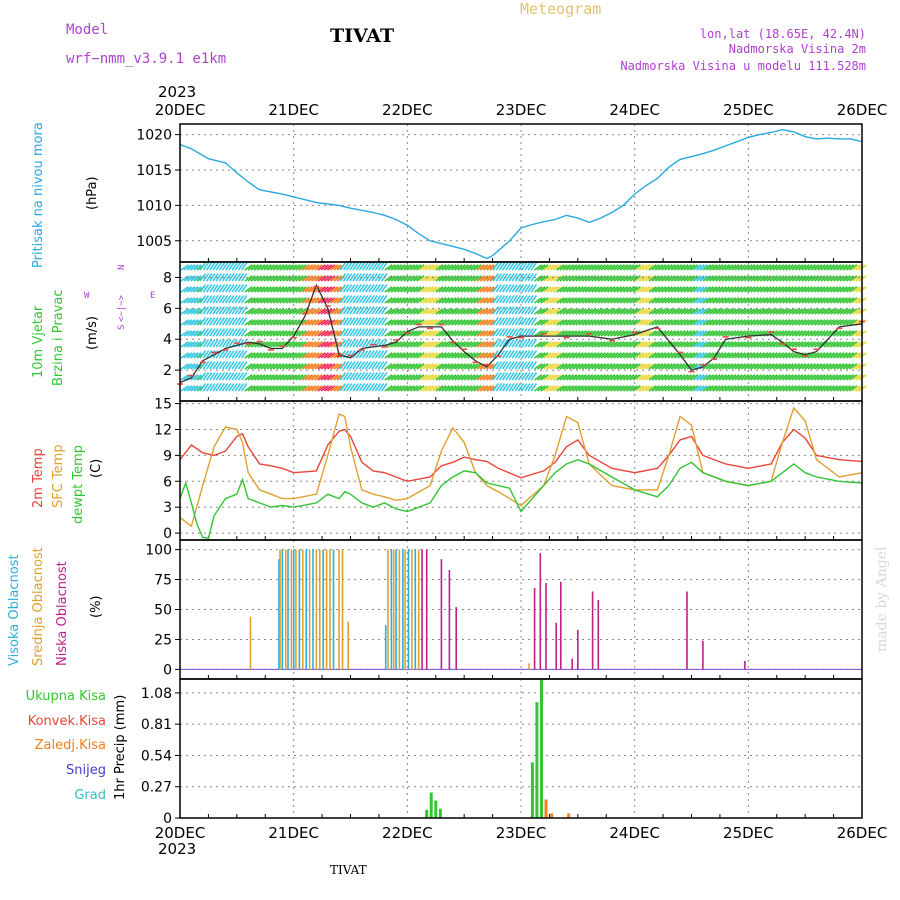 The image size is (900, 900). I want to click on bar-high, so click(391, 609).